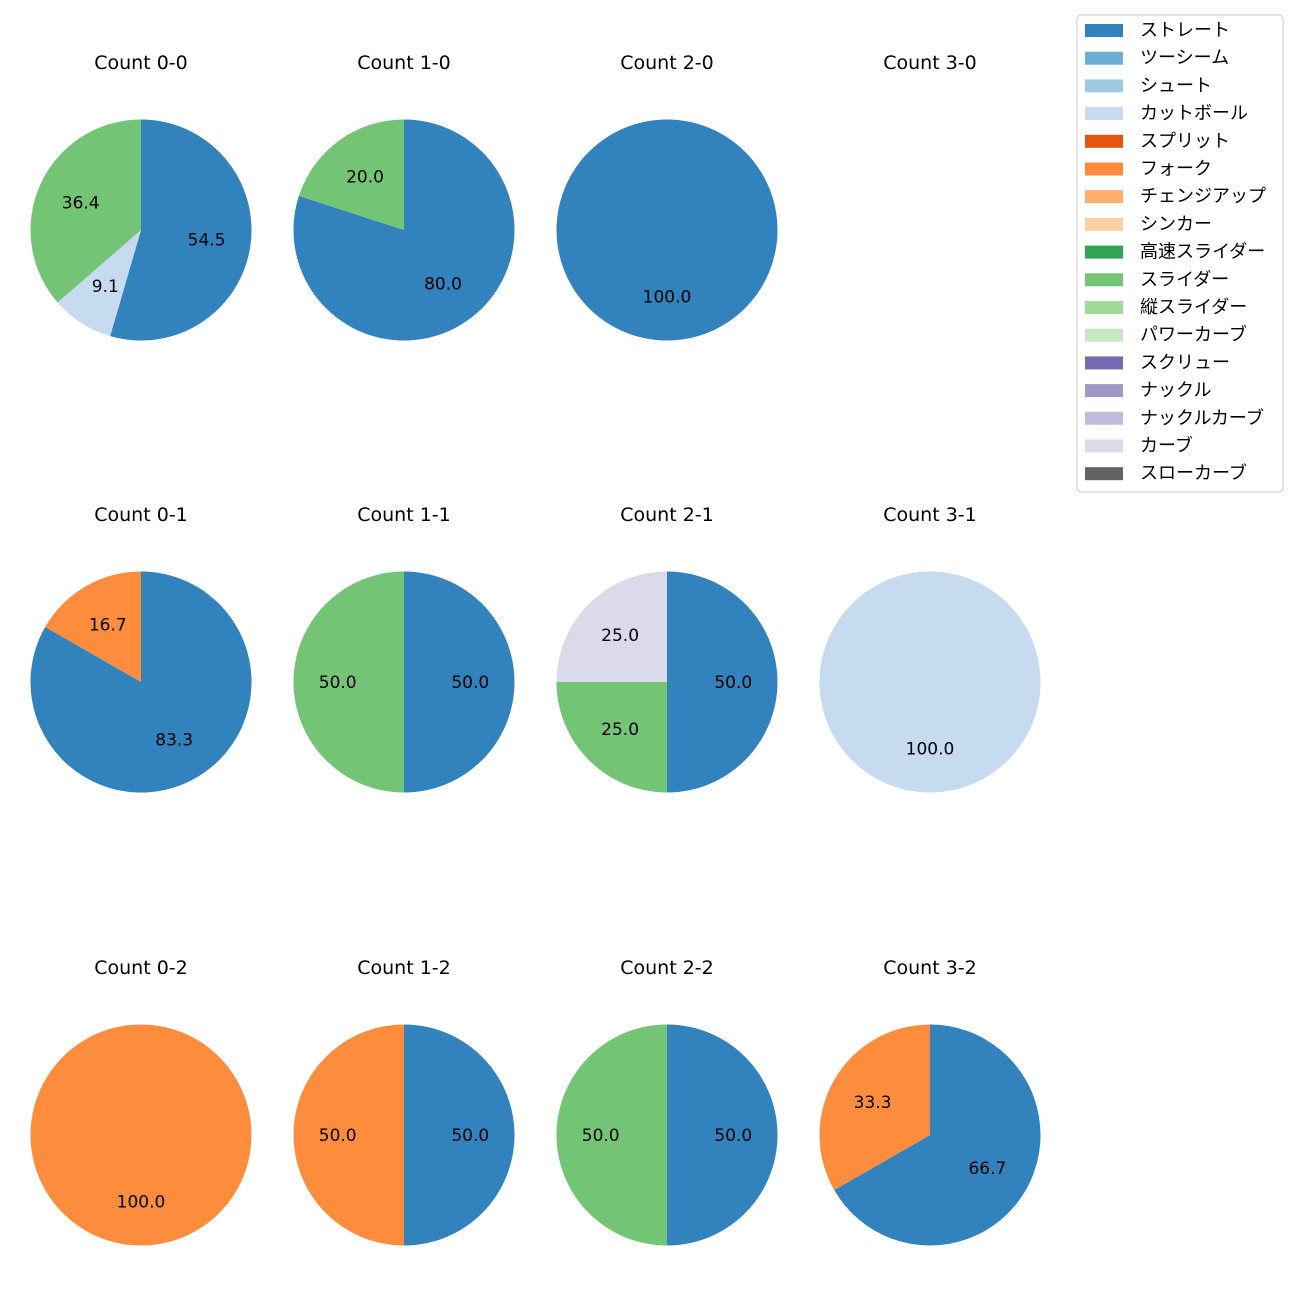 The height and width of the screenshot is (1300, 1300). What do you see at coordinates (1157, 58) in the screenshot?
I see `legend-item-1: ツーシーム` at bounding box center [1157, 58].